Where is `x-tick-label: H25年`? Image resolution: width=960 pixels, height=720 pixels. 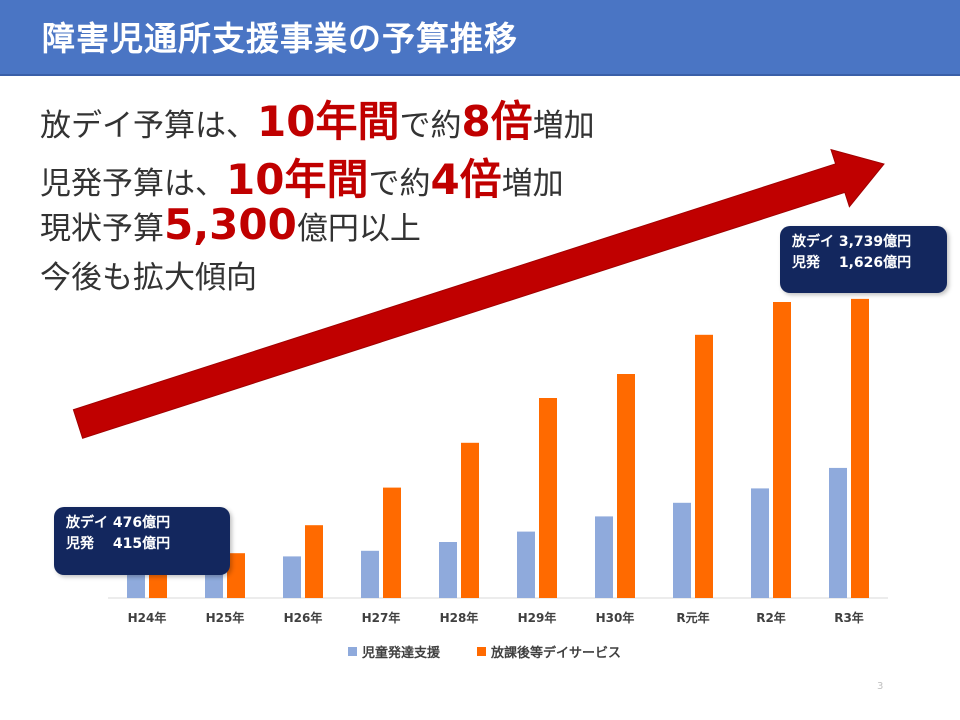 x-tick-label: H25年 is located at coordinates (225, 617).